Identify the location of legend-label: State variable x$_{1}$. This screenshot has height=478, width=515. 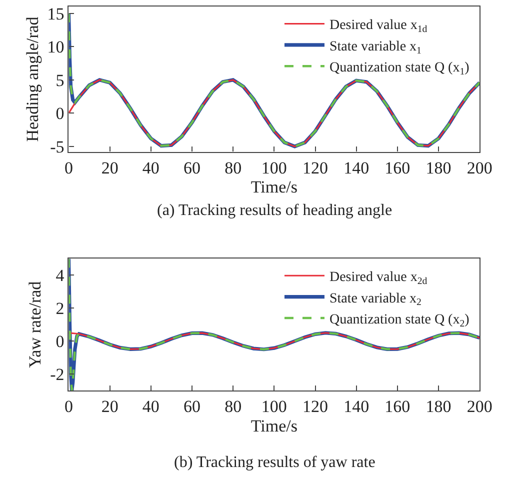
(375, 47).